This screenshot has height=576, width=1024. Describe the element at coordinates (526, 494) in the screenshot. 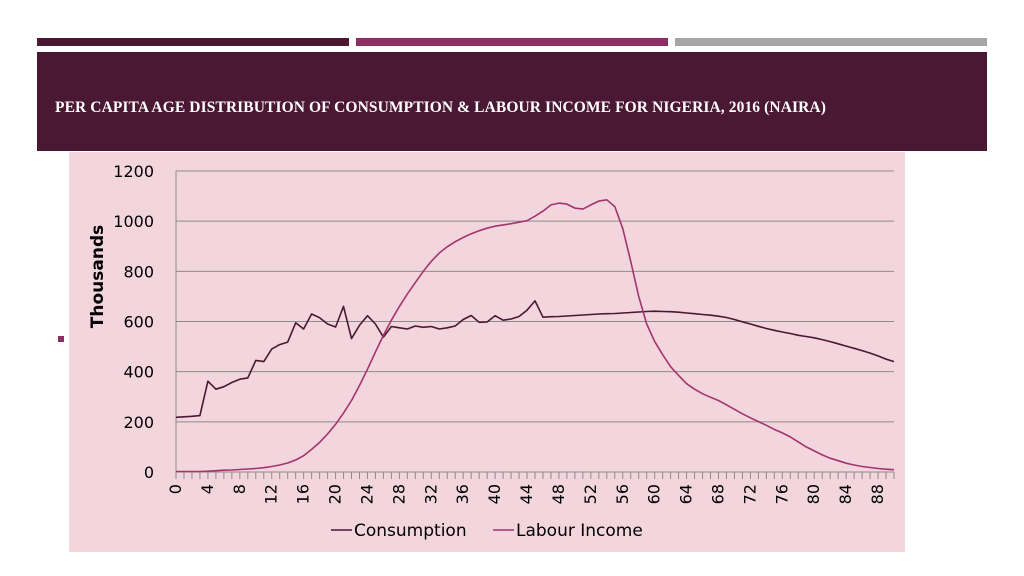

I see `x-tick-label: 44` at that location.